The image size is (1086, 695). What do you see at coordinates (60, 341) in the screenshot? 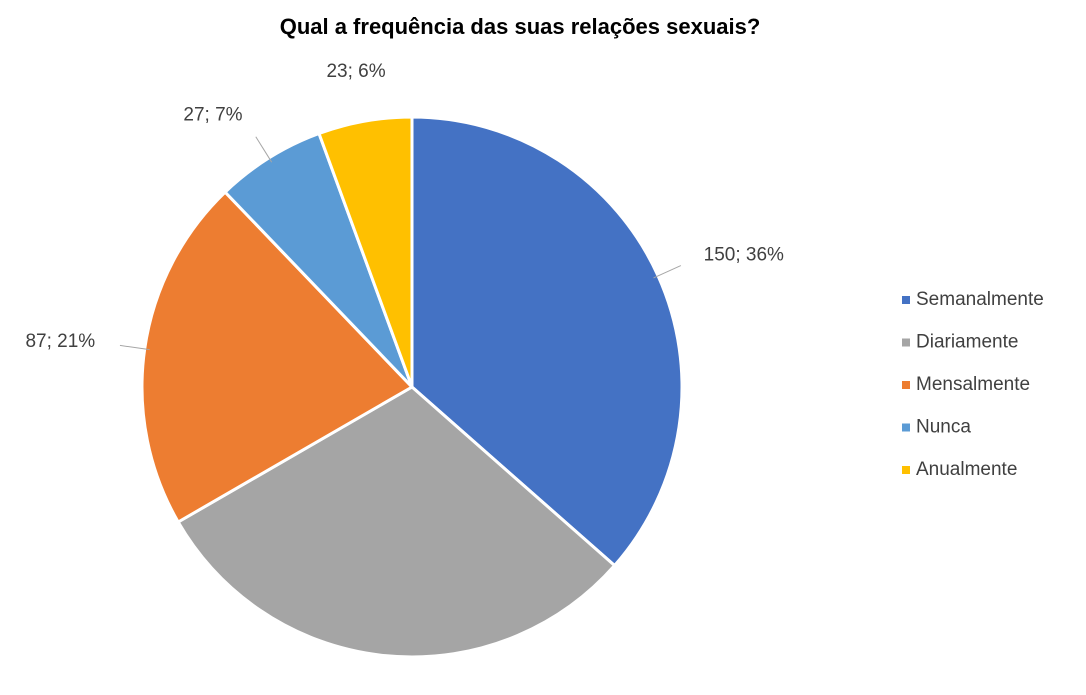
I see `data-label: 87; 21%` at bounding box center [60, 341].